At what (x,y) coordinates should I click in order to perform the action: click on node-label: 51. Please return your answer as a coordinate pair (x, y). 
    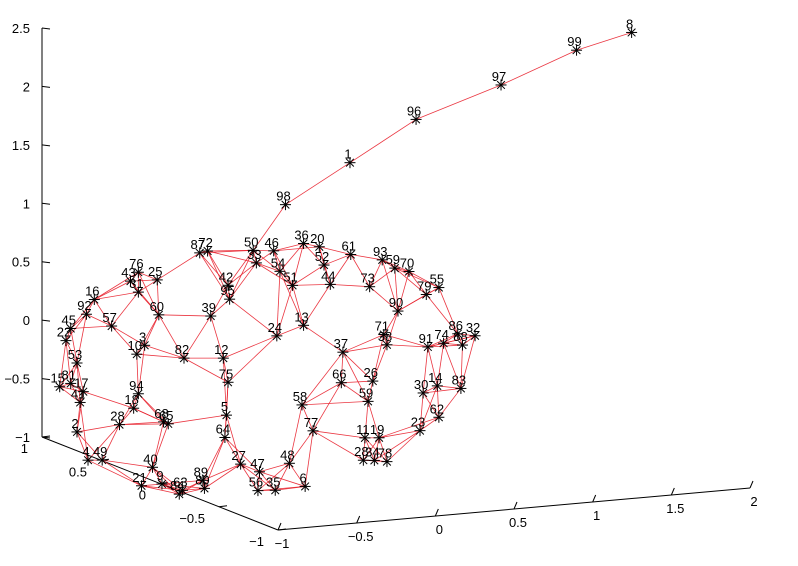
    Looking at the image, I should click on (290, 276).